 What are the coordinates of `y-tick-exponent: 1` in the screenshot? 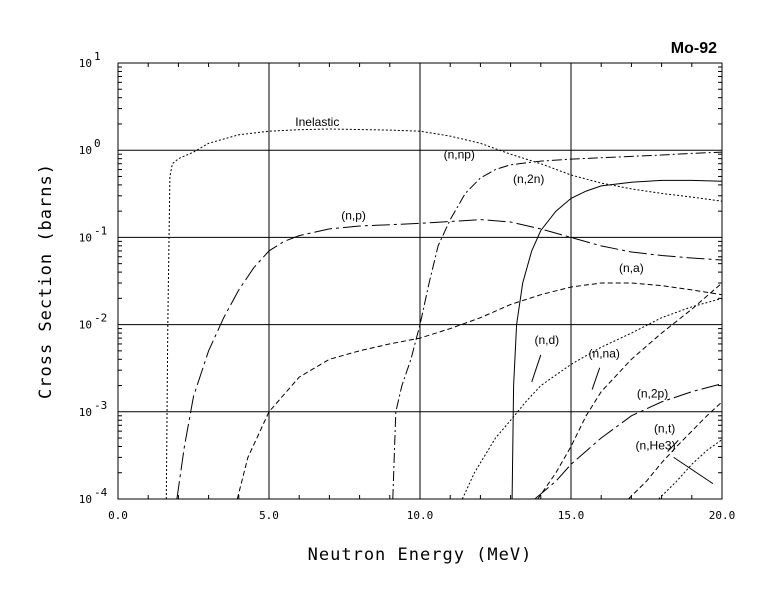 It's located at (97, 56).